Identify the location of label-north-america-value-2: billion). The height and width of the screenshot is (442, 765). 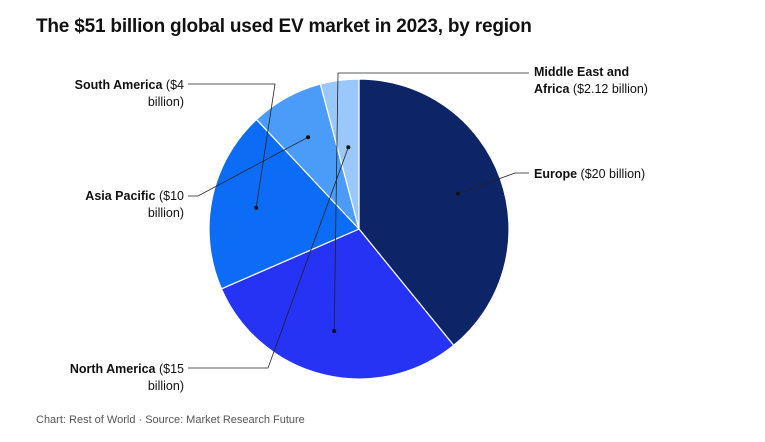
(165, 386).